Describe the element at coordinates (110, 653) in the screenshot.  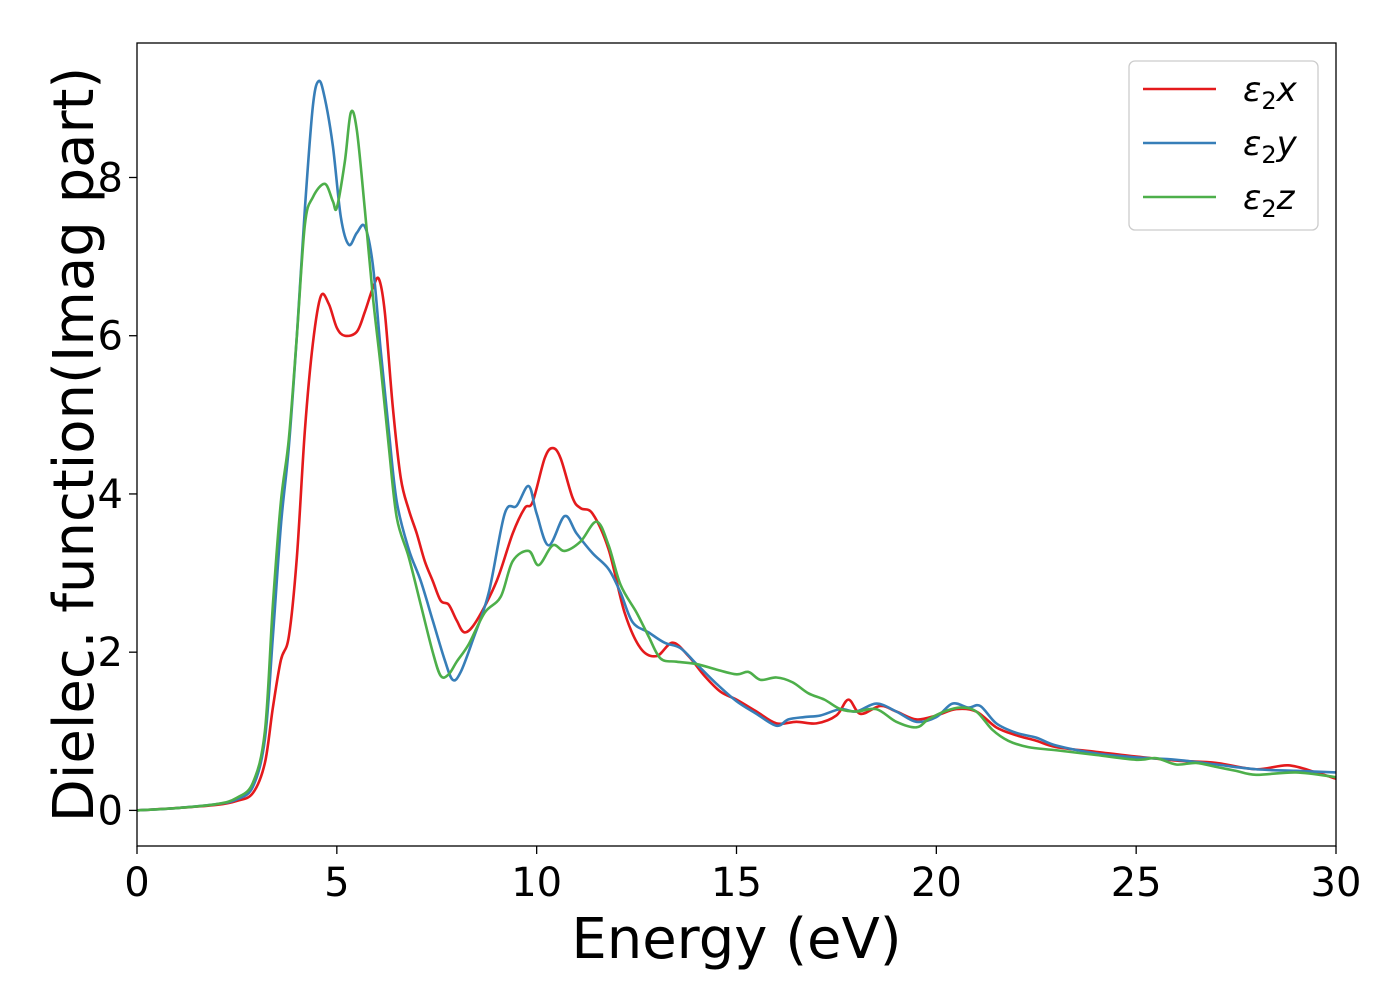
I see `y-tick-label: 2` at that location.